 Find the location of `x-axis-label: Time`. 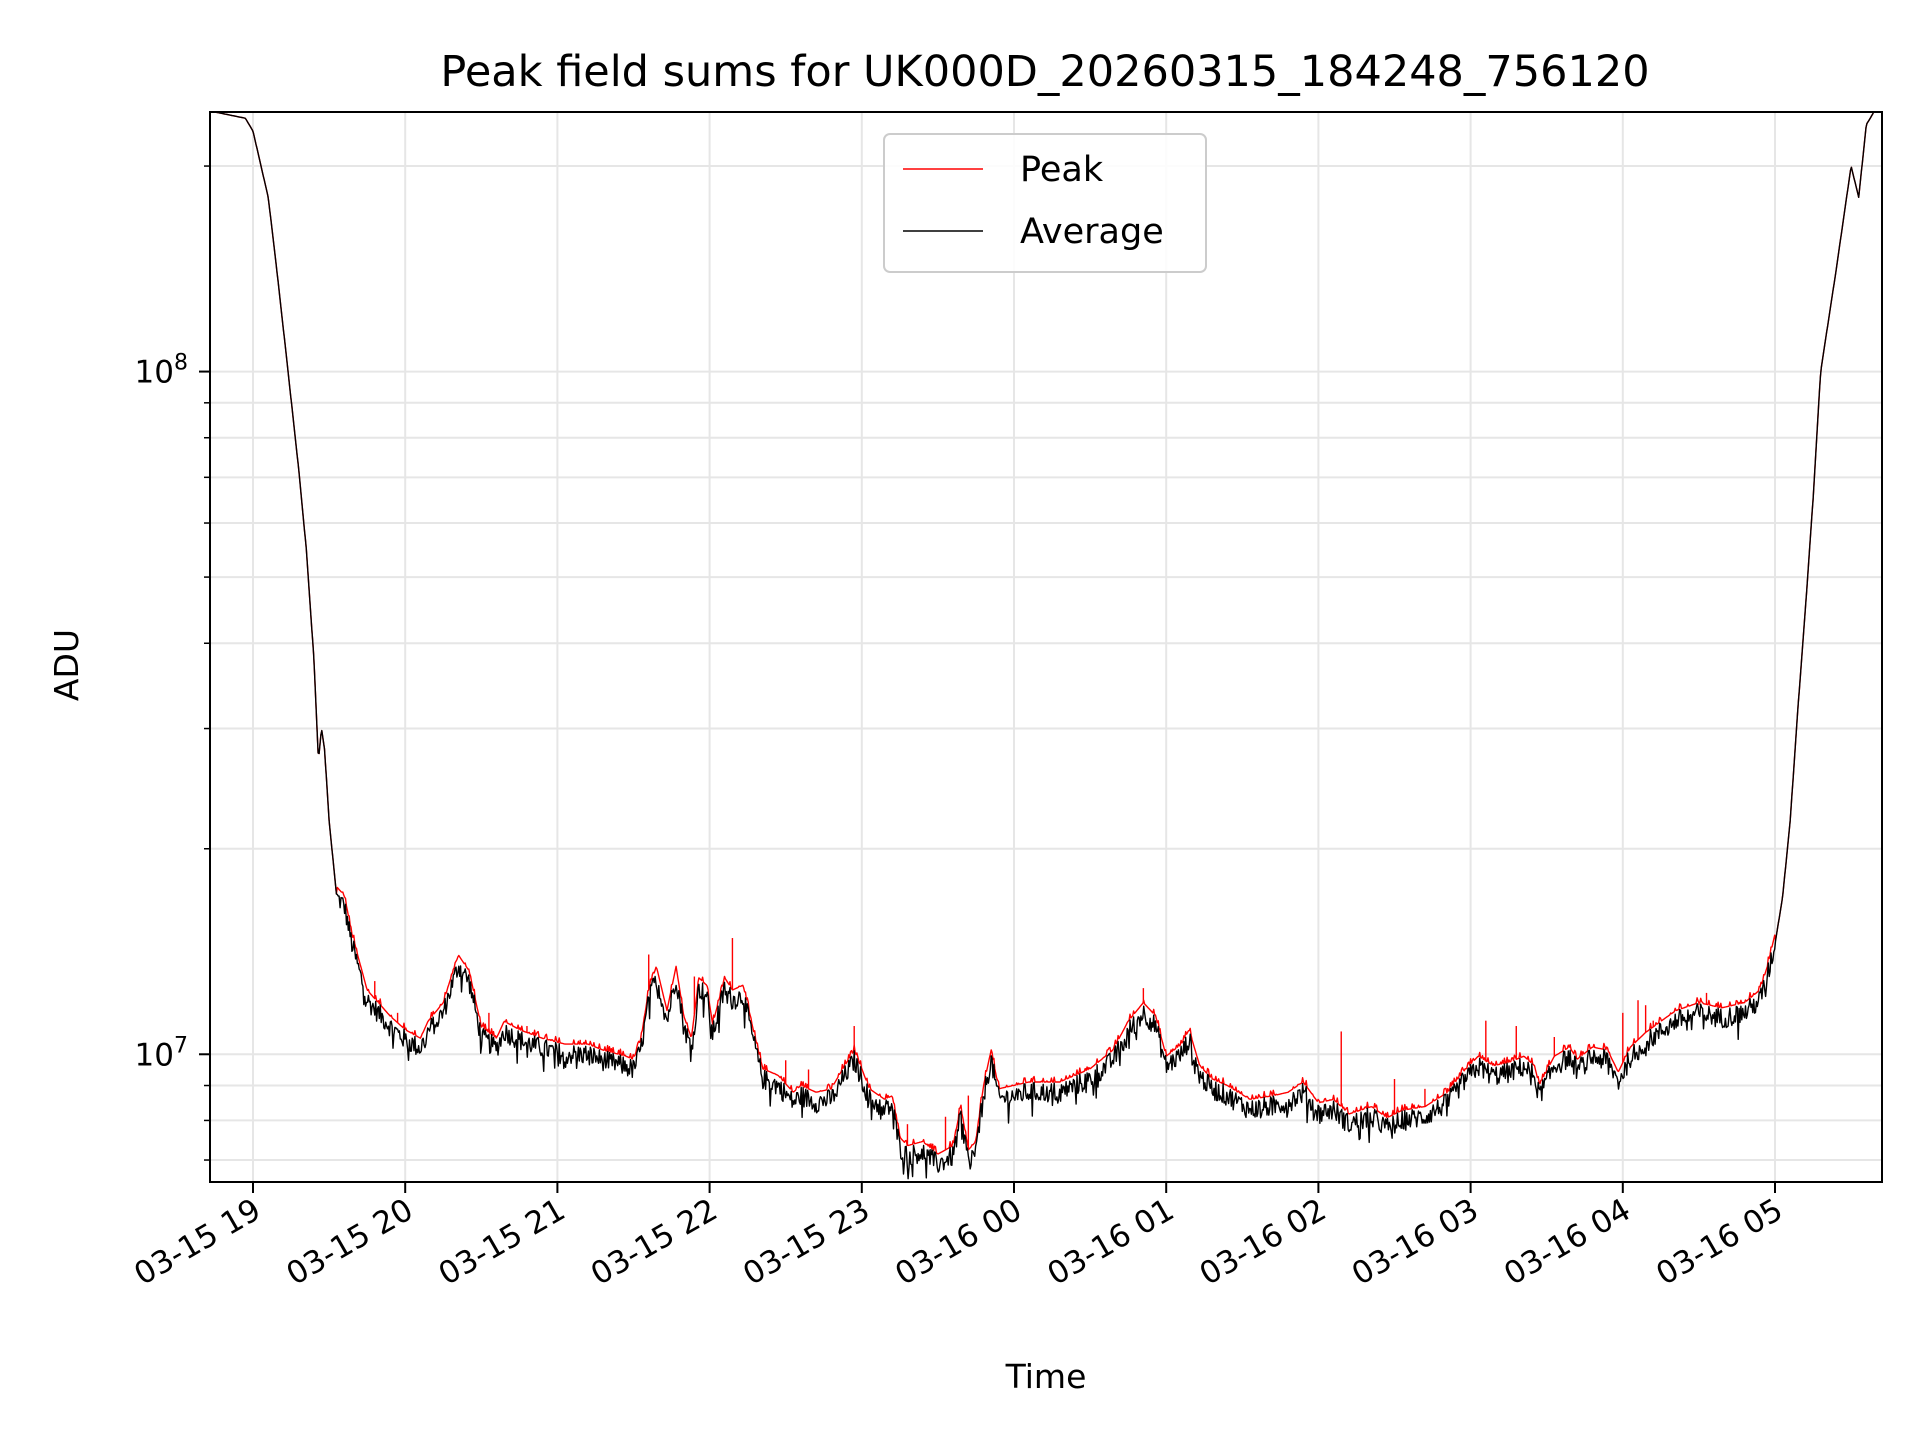

x-axis-label: Time is located at coordinates (1046, 1376).